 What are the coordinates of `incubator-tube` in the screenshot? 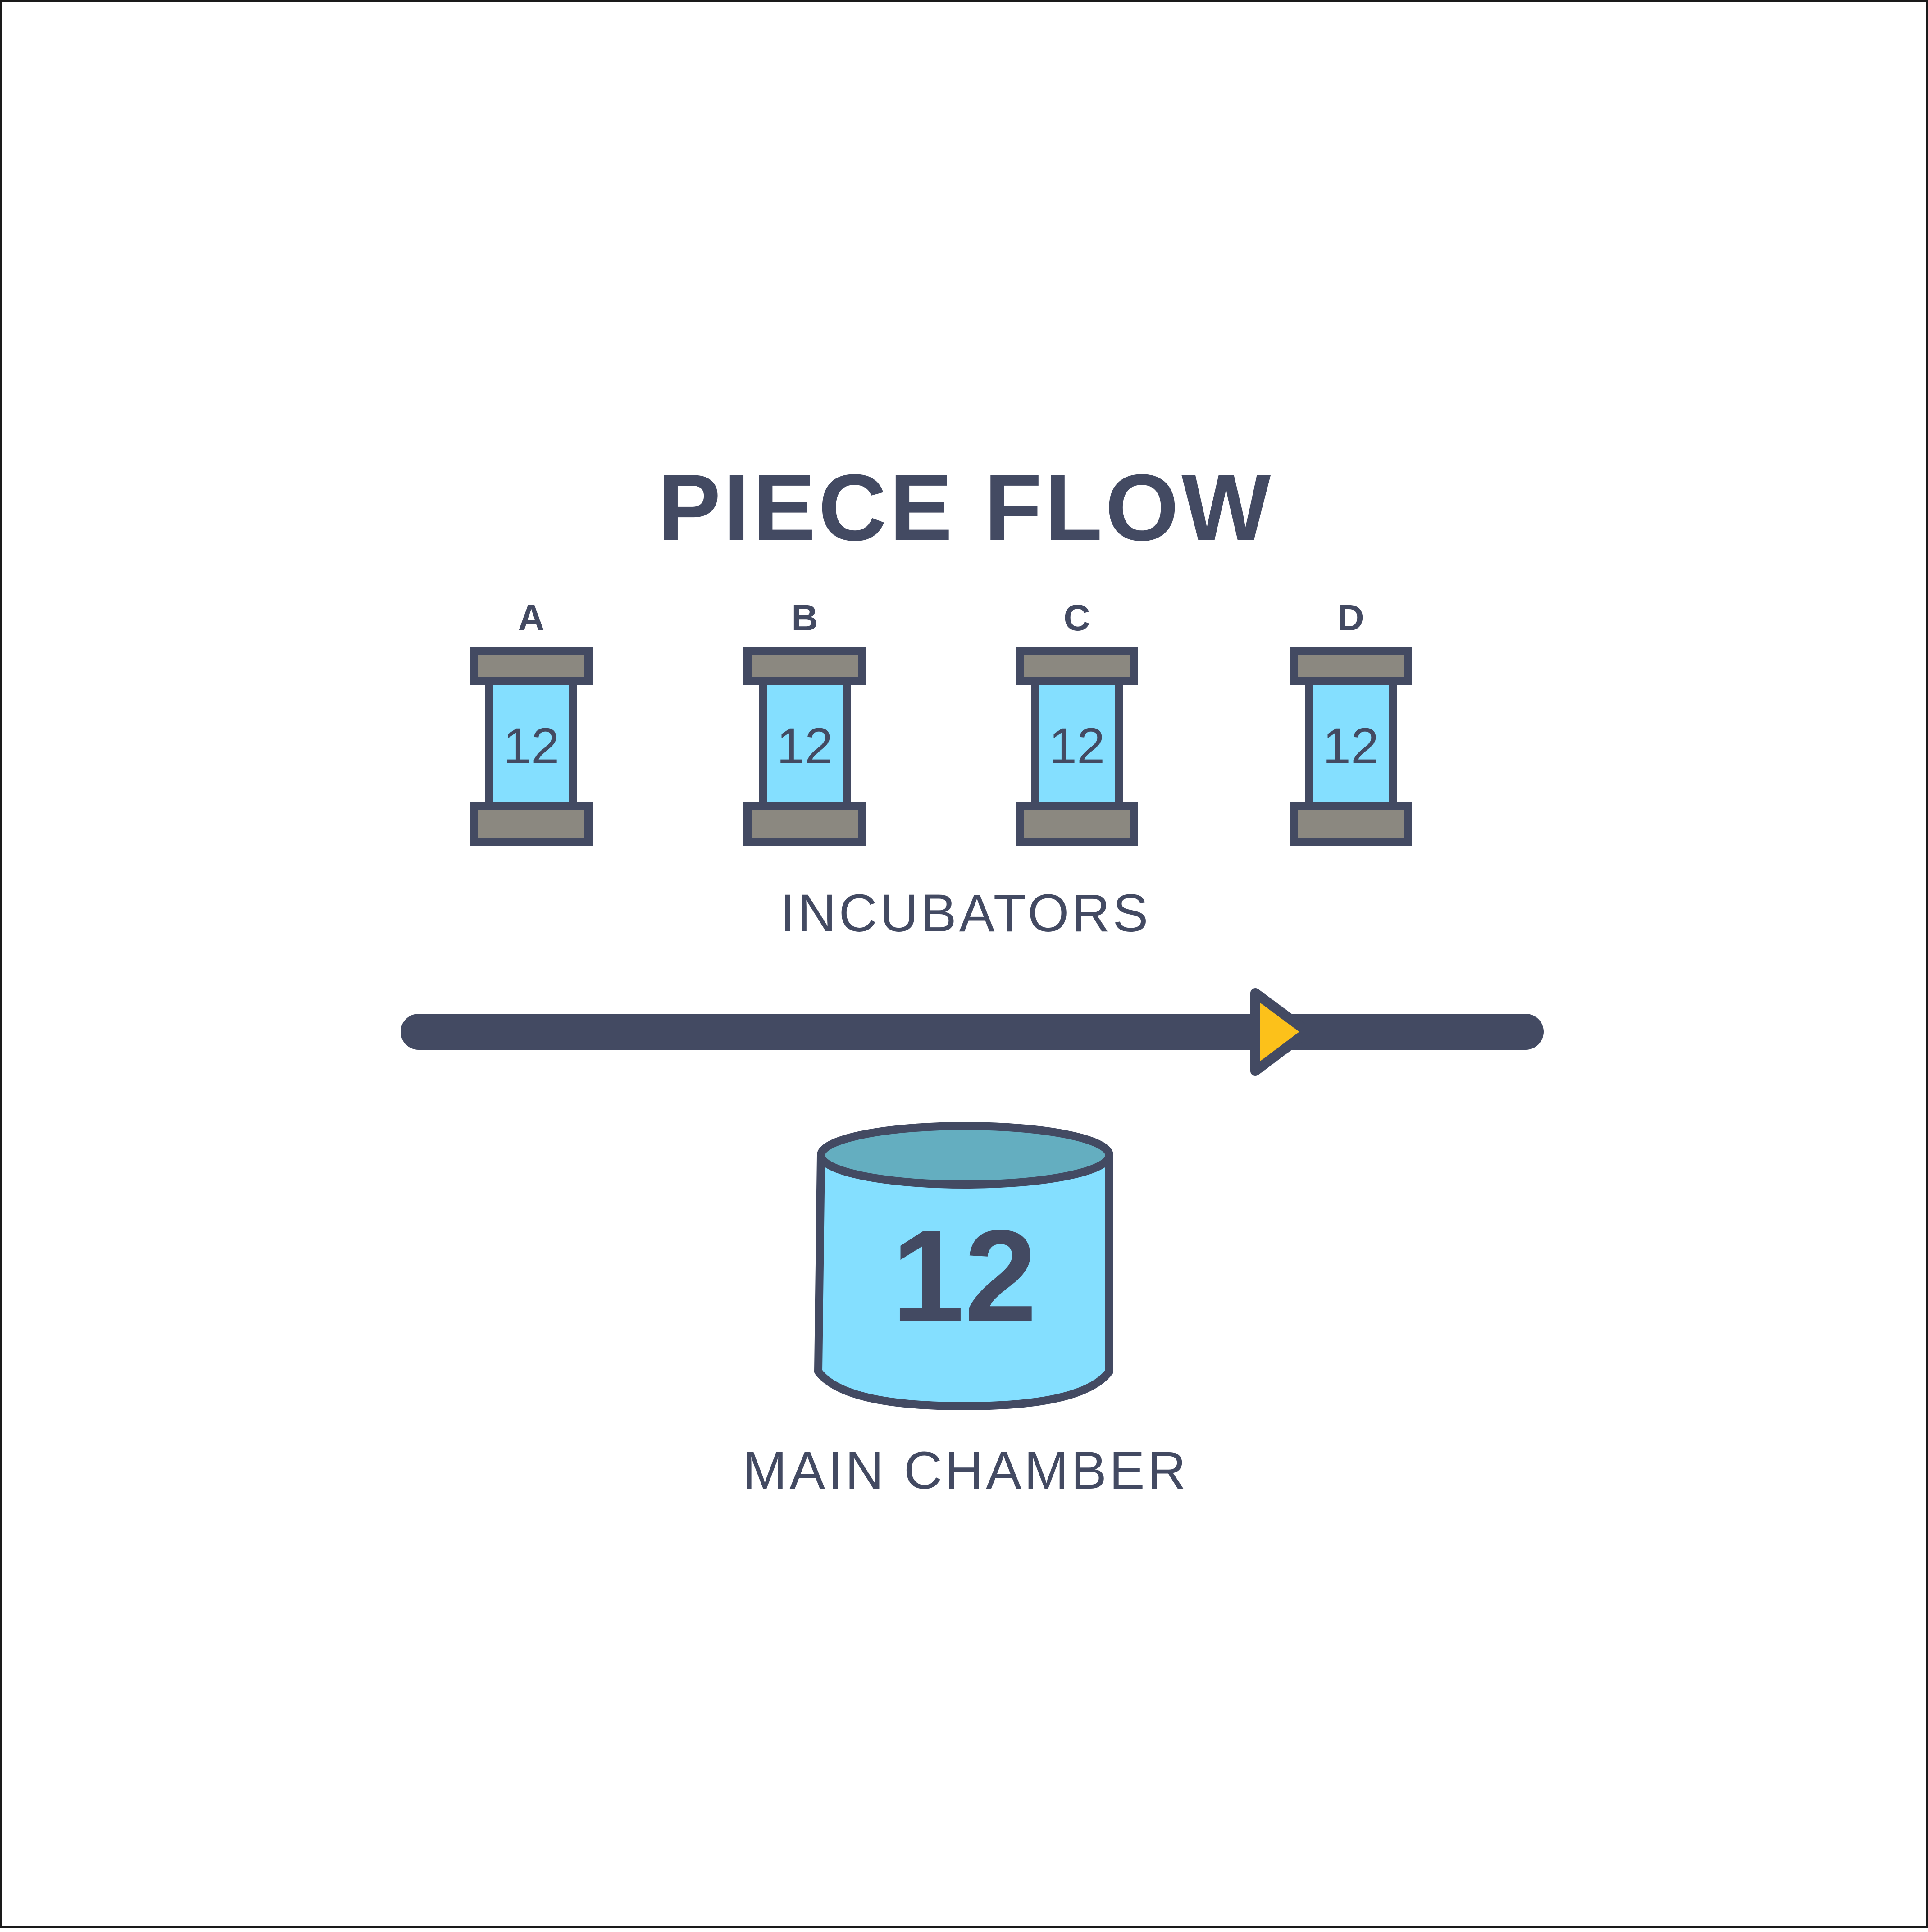 It's located at (1351, 743).